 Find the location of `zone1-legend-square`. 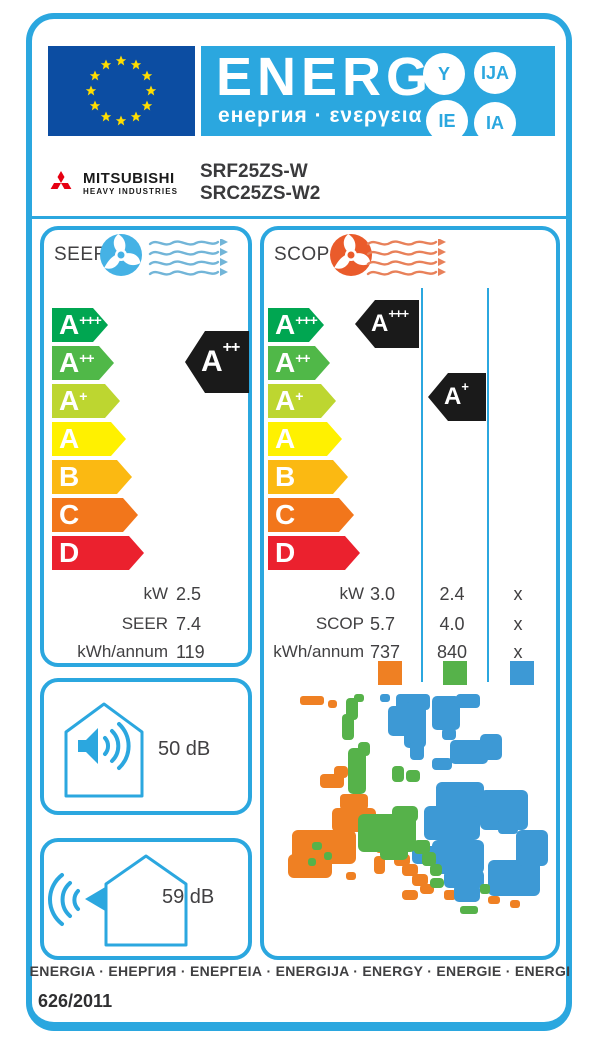

zone1-legend-square is located at coordinates (390, 673).